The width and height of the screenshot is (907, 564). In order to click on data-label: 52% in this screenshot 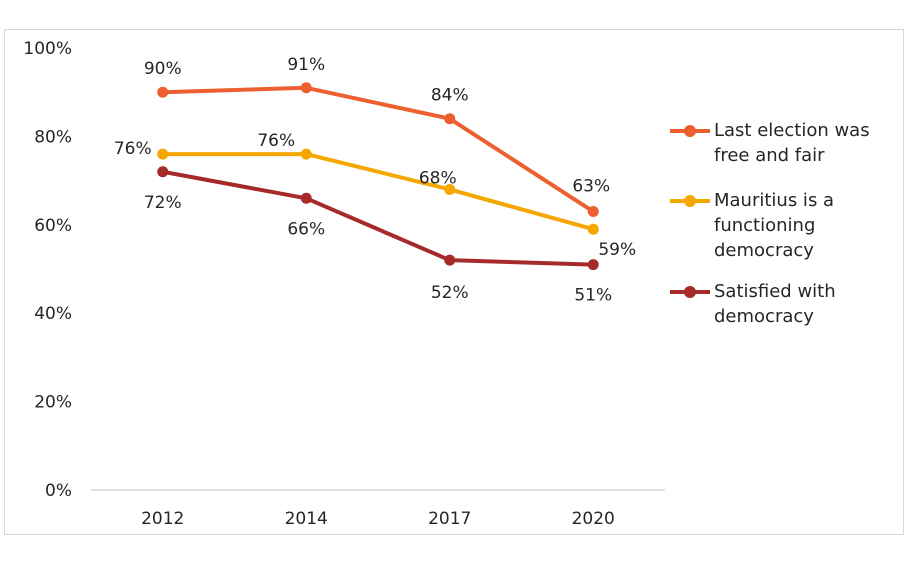, I will do `click(450, 293)`.